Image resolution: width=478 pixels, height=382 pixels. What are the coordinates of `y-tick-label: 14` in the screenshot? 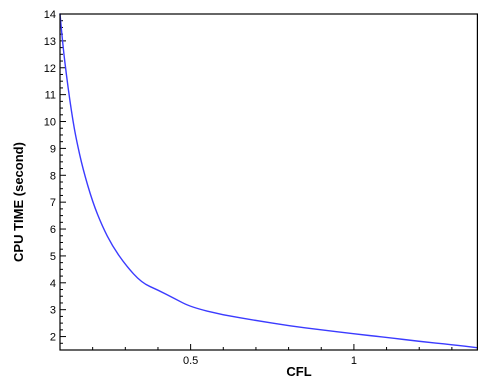 It's located at (50, 15).